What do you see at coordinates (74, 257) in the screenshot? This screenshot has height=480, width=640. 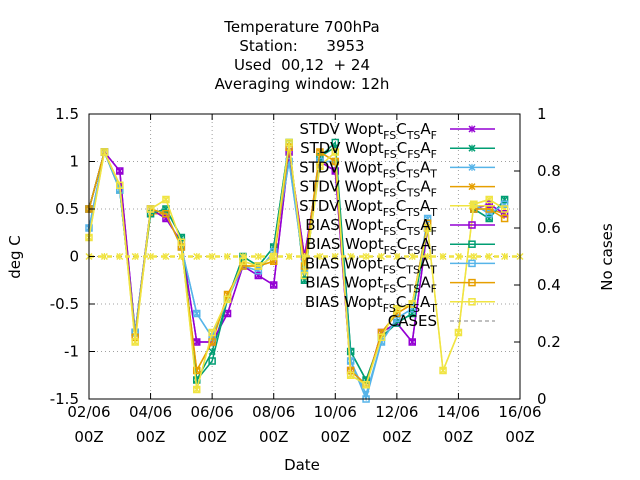 I see `y-tick-label: 0` at bounding box center [74, 257].